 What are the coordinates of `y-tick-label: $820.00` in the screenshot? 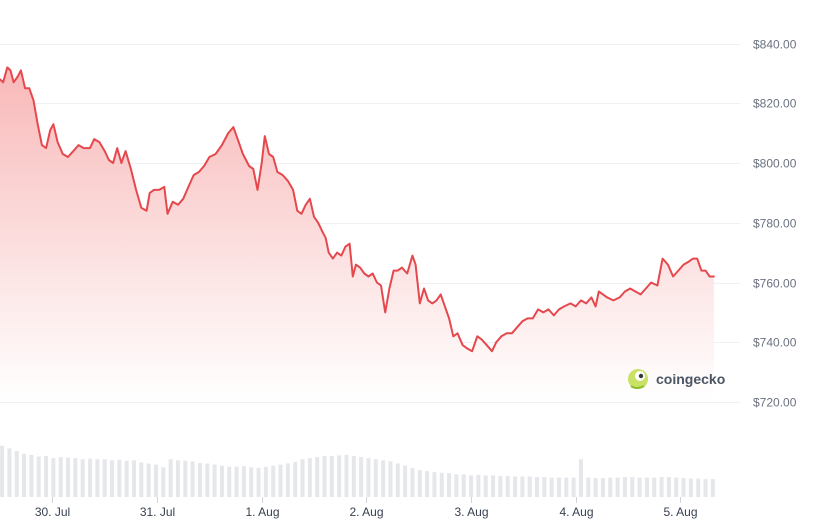 It's located at (775, 104).